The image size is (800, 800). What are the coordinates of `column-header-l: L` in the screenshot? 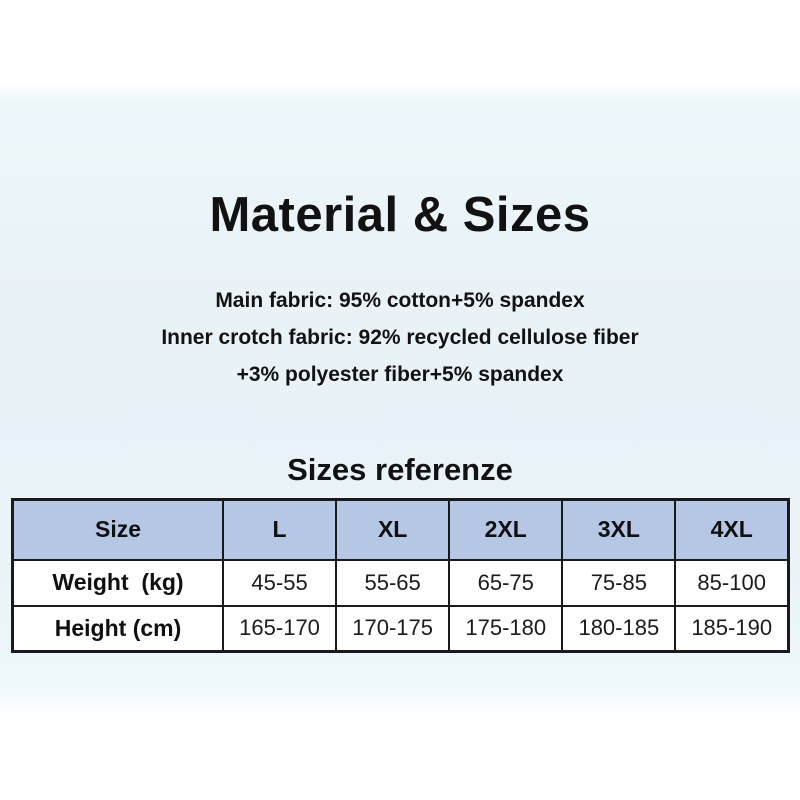 It's located at (279, 529).